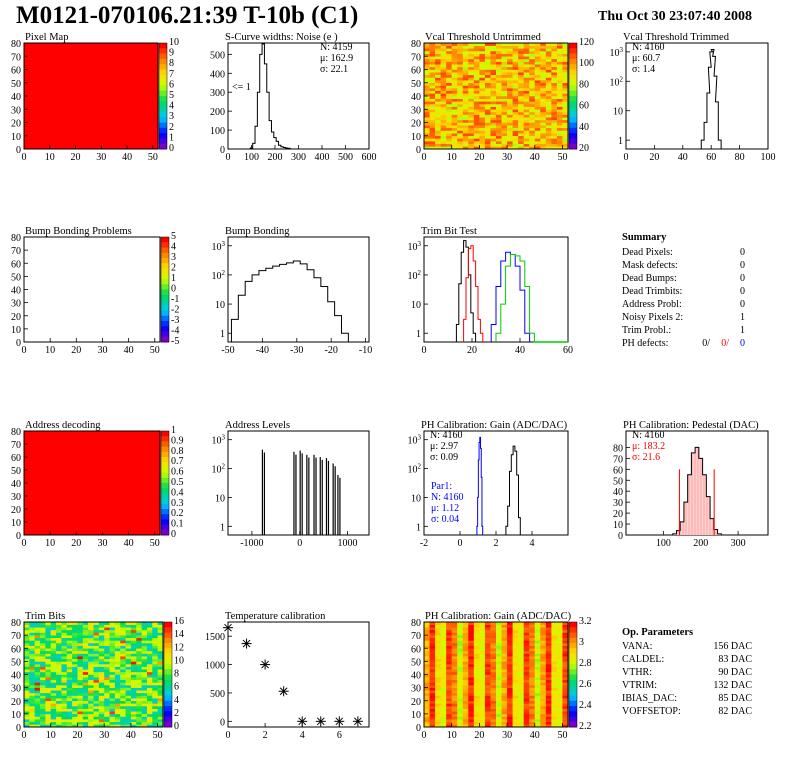 The width and height of the screenshot is (796, 772). What do you see at coordinates (357, 721) in the screenshot?
I see `data-point` at bounding box center [357, 721].